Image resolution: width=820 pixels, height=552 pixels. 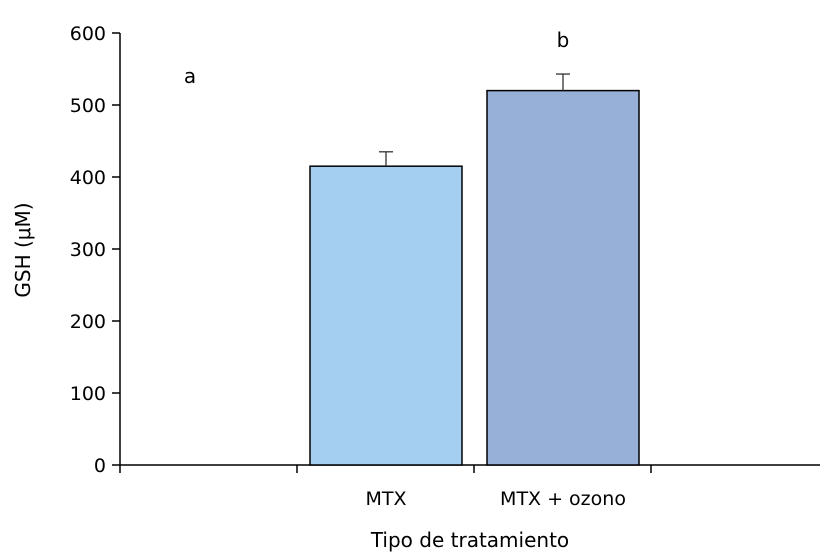 I want to click on y-tick-label: 300, so click(x=88, y=250).